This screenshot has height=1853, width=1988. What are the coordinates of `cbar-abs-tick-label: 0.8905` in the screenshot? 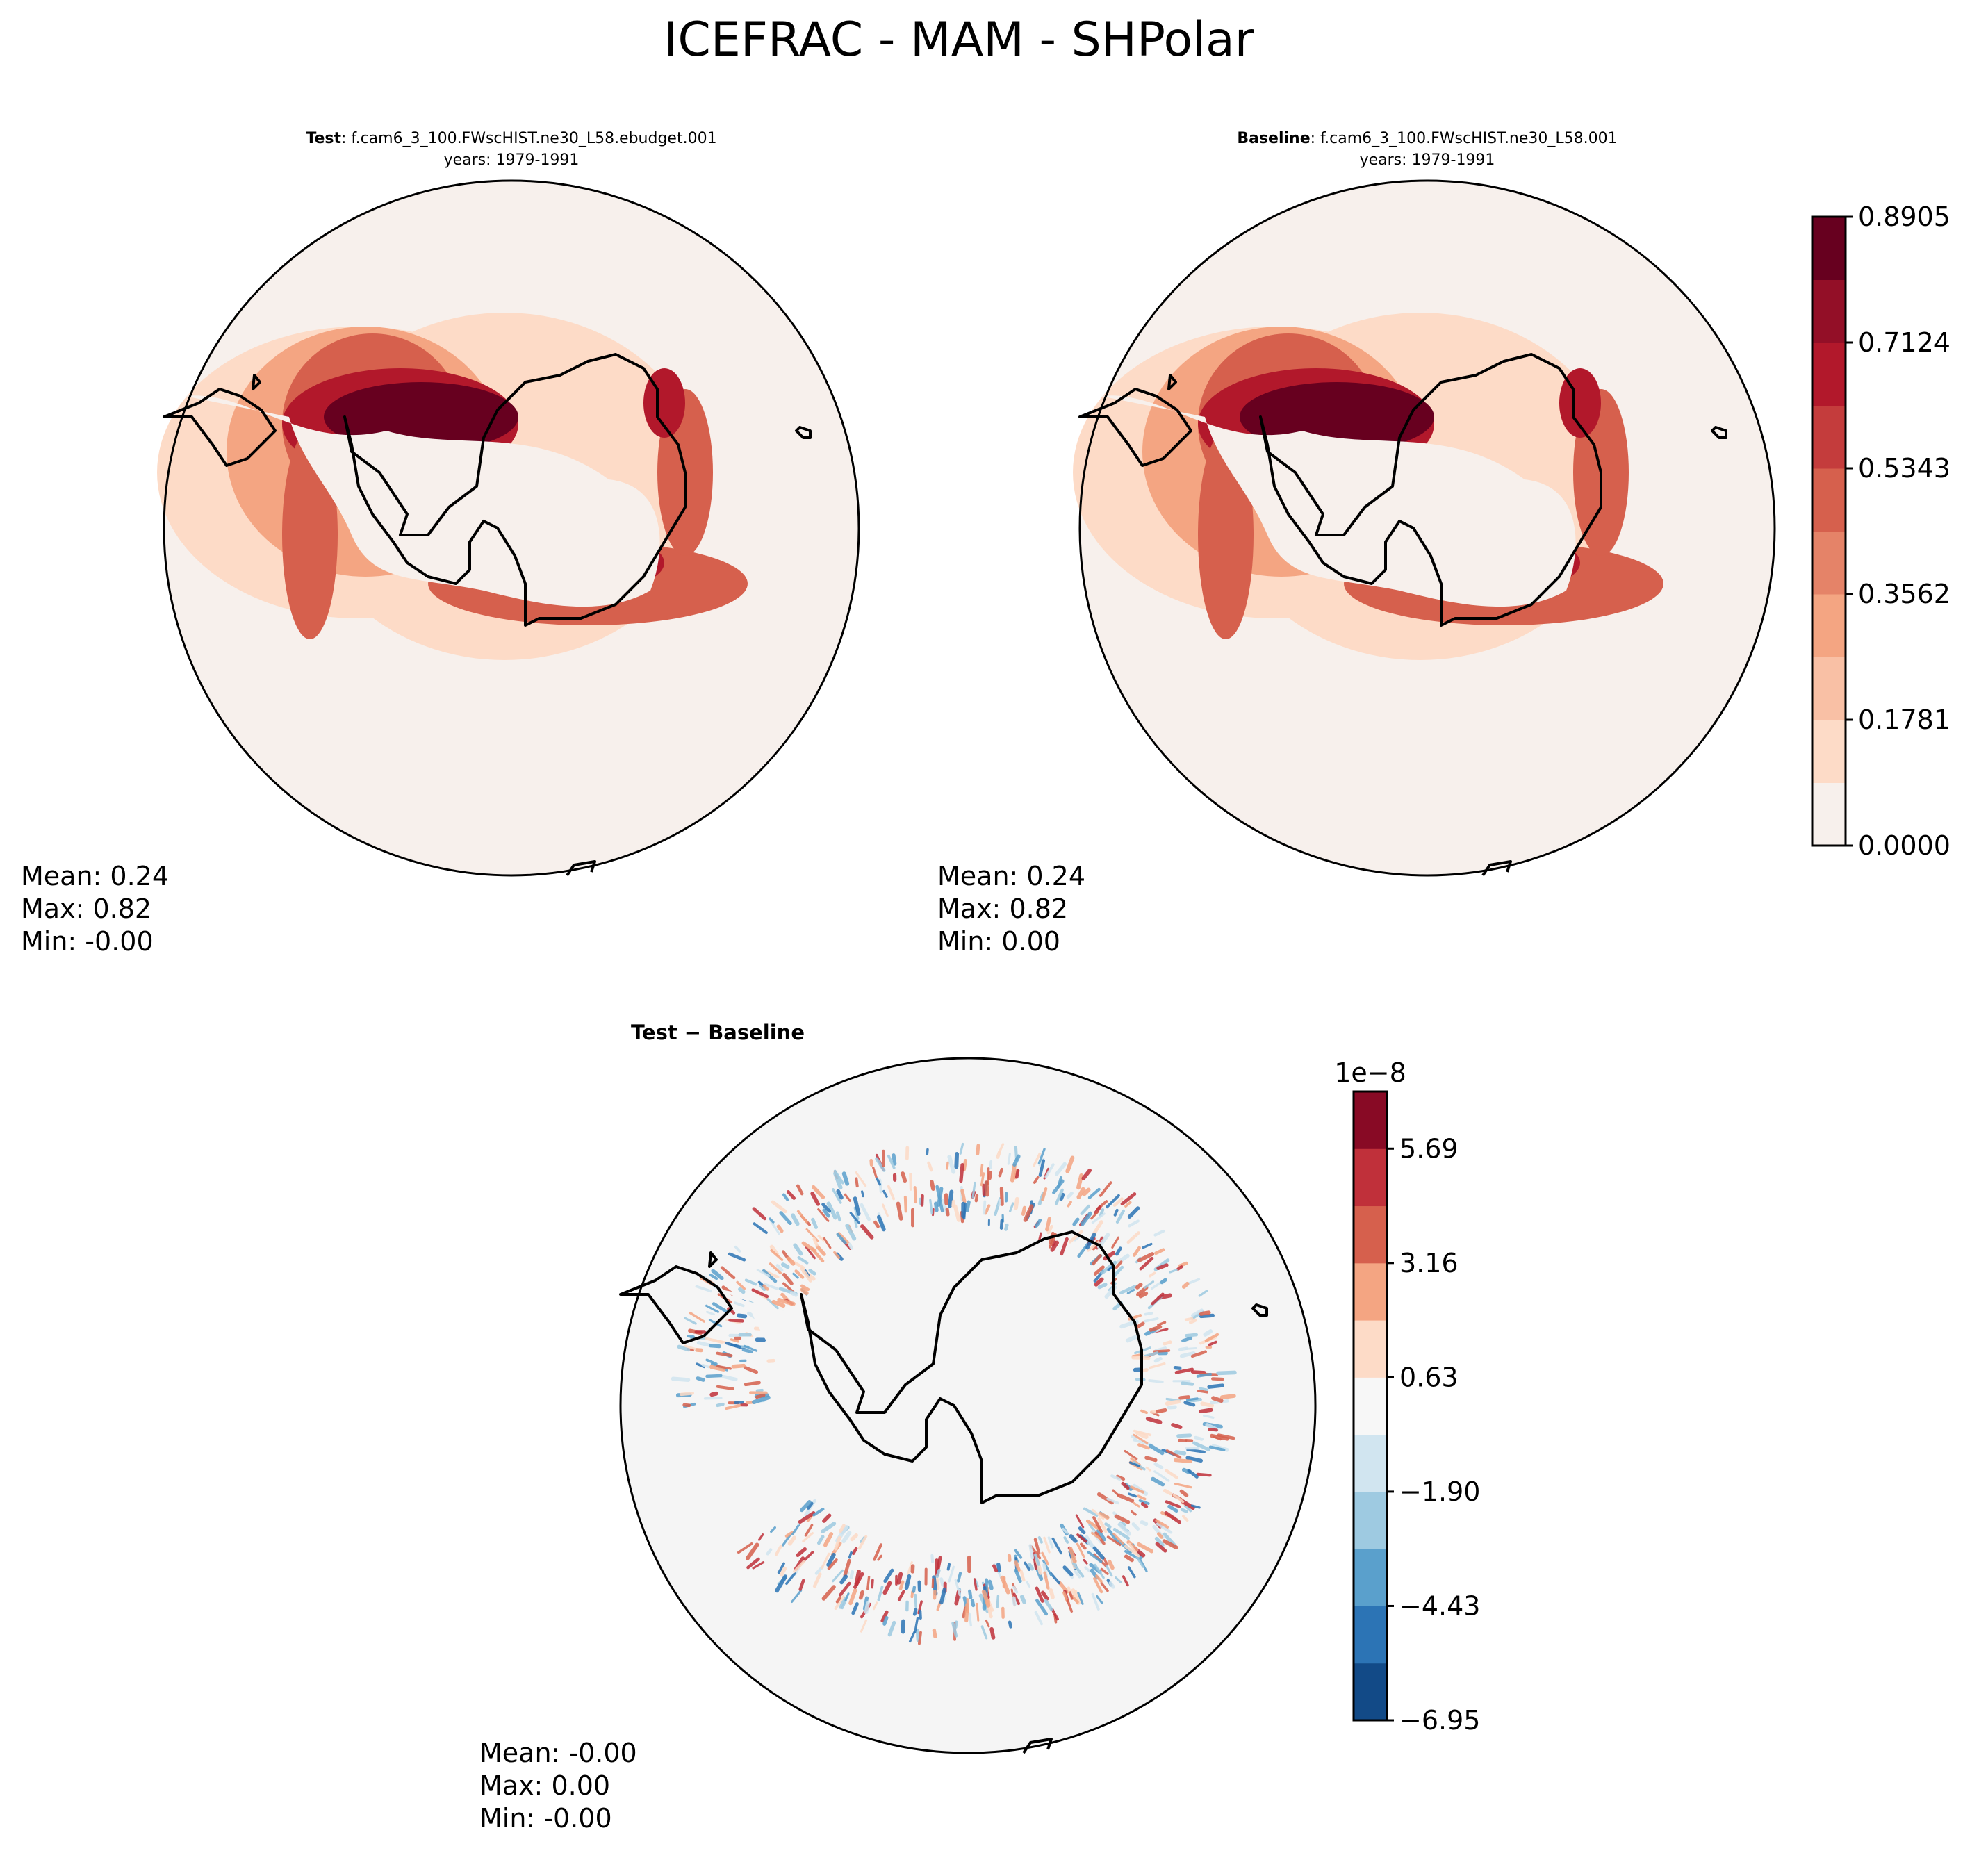 It's located at (1904, 216).